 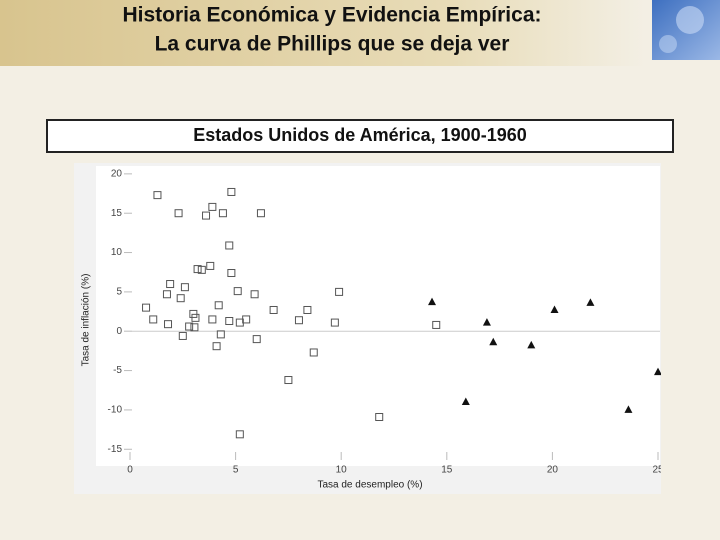 What do you see at coordinates (342, 470) in the screenshot?
I see `x-tick-label: 10` at bounding box center [342, 470].